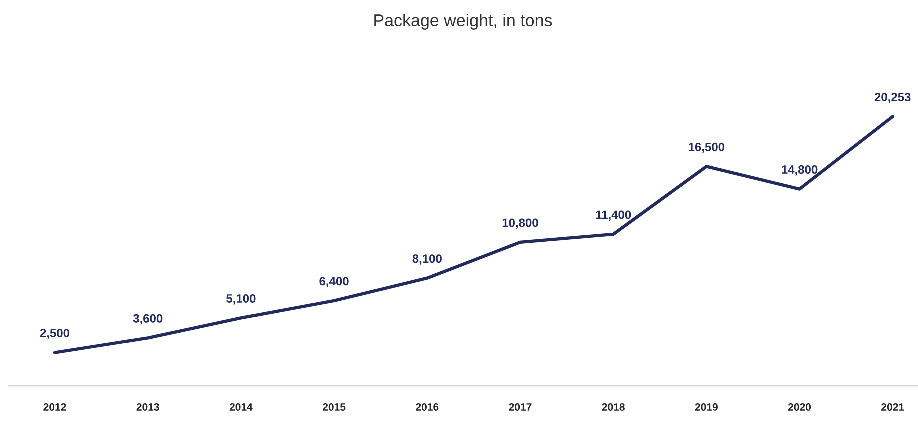 The image size is (918, 426). What do you see at coordinates (520, 407) in the screenshot?
I see `x-tick-label: 2017` at bounding box center [520, 407].